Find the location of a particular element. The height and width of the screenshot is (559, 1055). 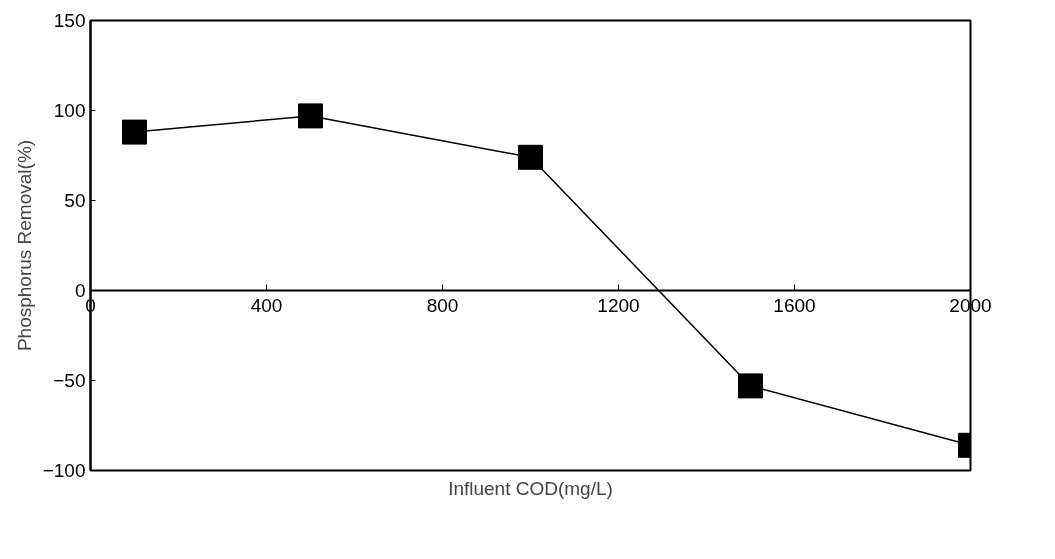

x-tick-label: 800 is located at coordinates (442, 305).